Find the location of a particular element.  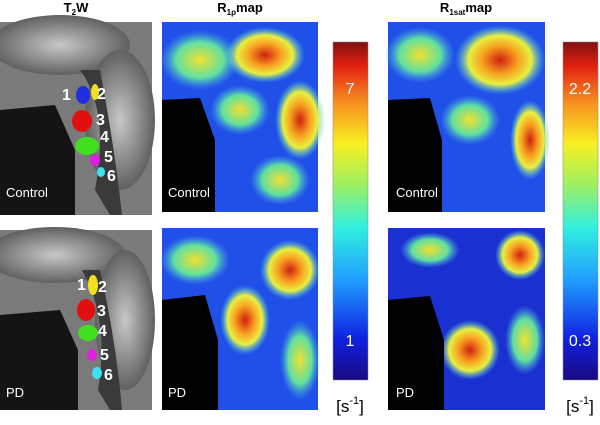

colorbar: 7 1 [s-1] is located at coordinates (350, 228).